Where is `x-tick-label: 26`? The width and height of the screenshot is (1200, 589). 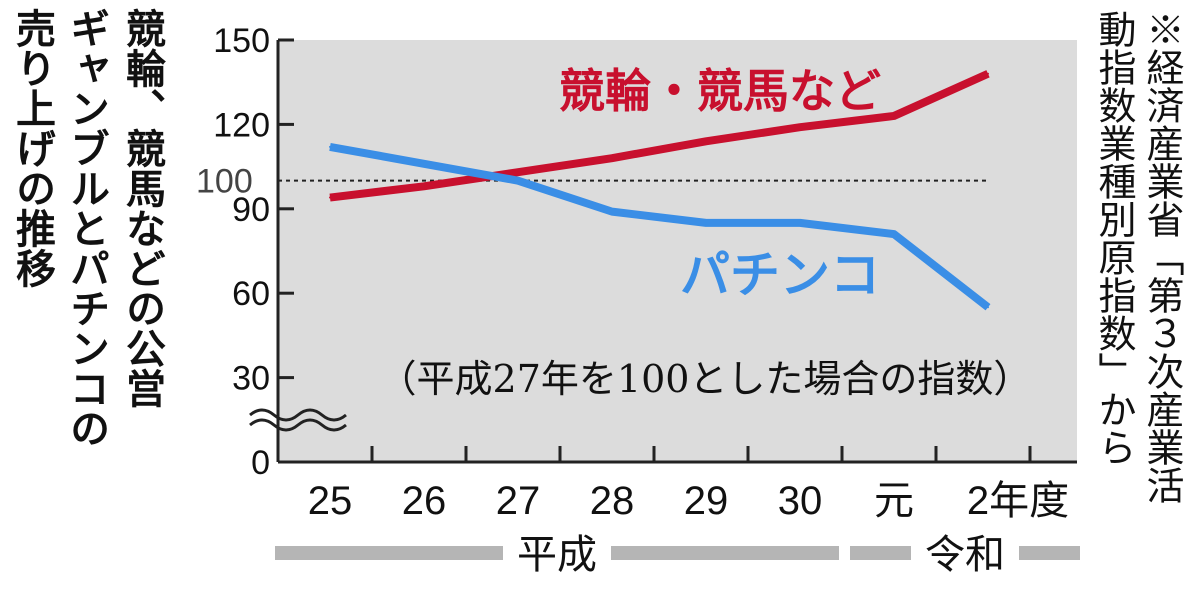 x-tick-label: 26 is located at coordinates (424, 501).